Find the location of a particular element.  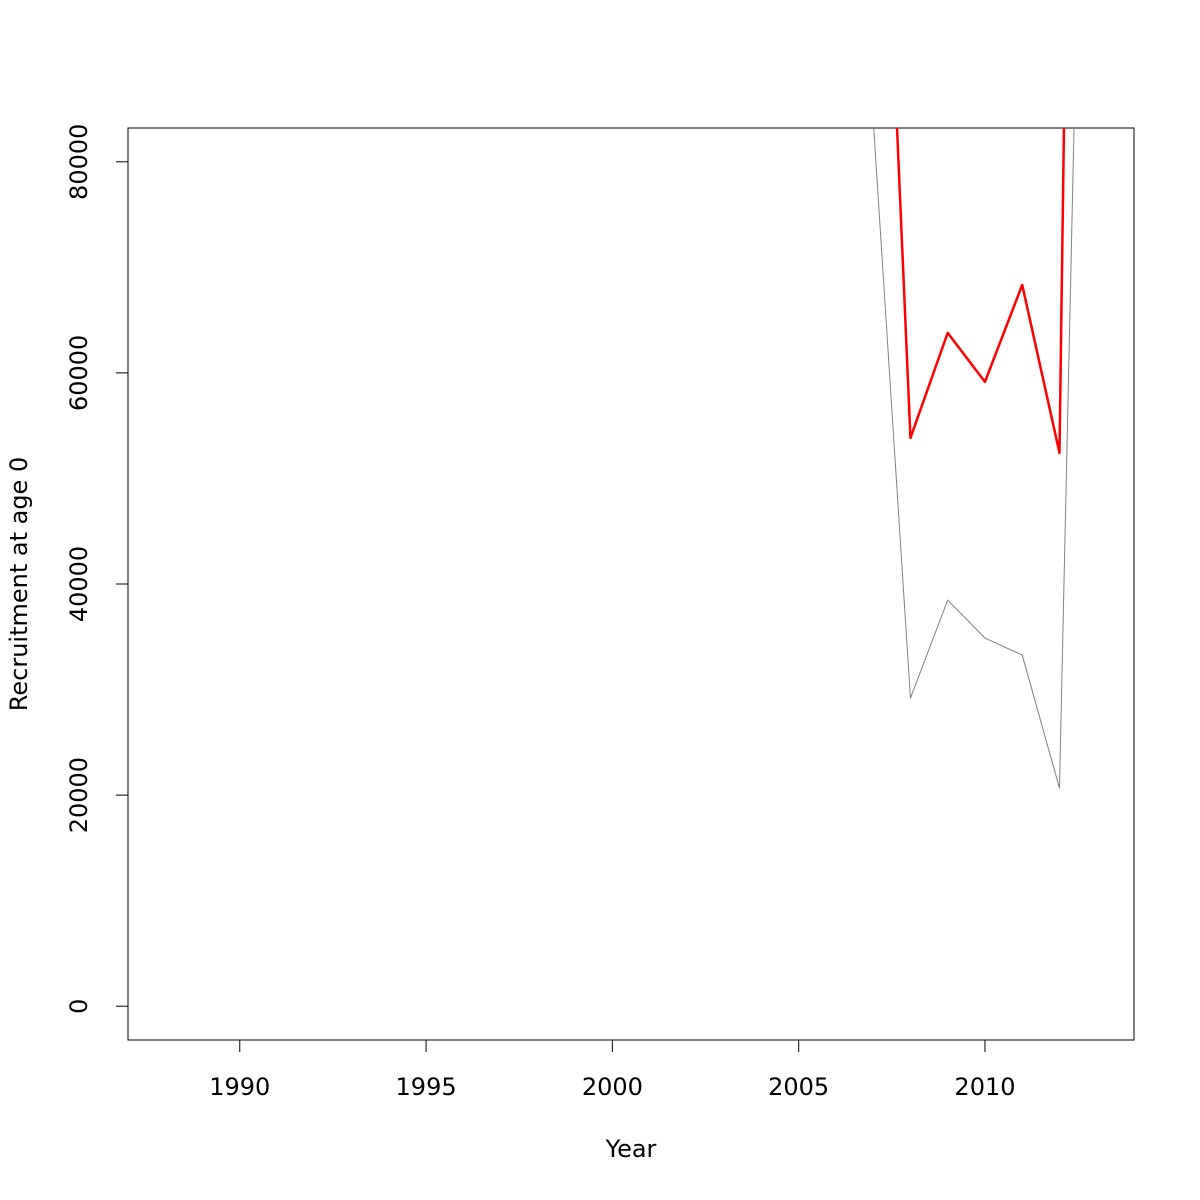

x-tick-label: 1995 is located at coordinates (426, 1087).